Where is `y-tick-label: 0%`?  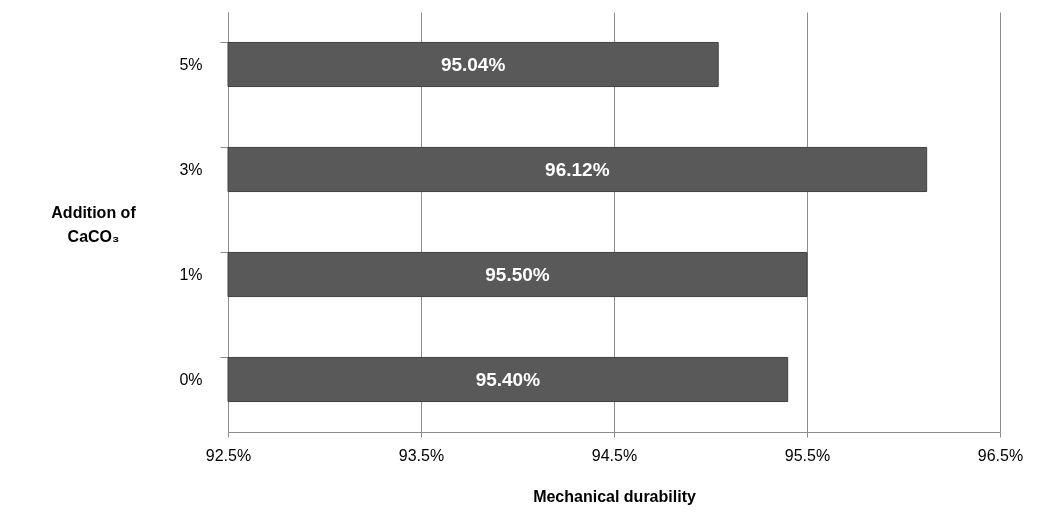 y-tick-label: 0% is located at coordinates (191, 379).